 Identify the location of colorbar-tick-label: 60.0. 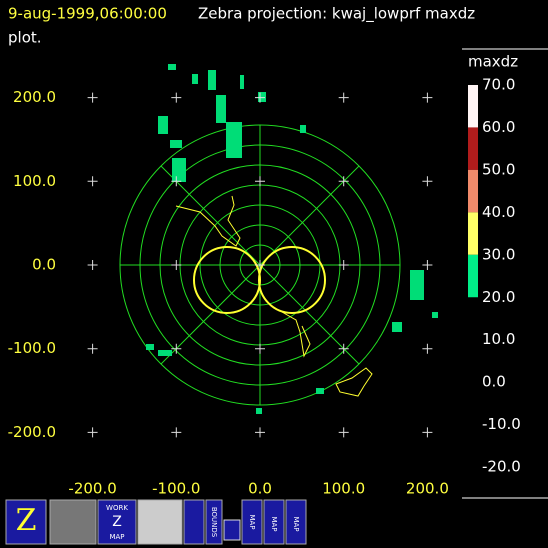
(498, 127).